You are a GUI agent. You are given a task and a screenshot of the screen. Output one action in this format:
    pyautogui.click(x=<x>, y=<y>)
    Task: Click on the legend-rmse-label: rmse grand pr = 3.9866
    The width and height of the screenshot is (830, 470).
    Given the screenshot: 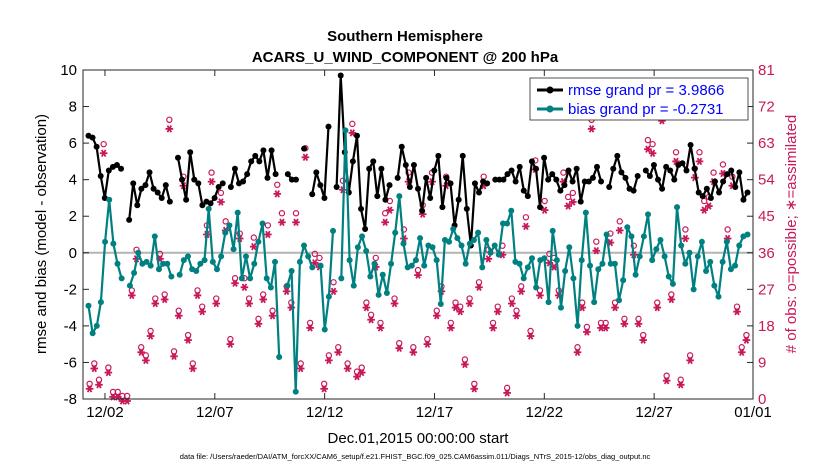 What is the action you would take?
    pyautogui.click(x=646, y=90)
    